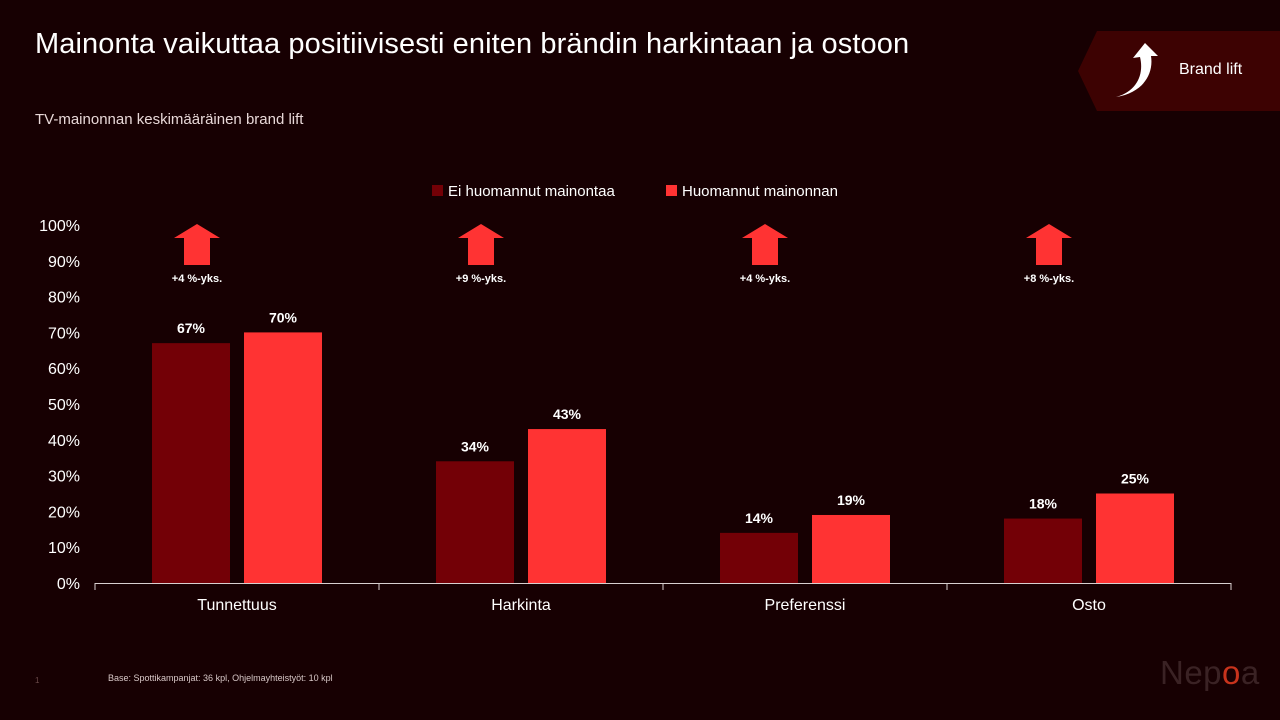 The image size is (1280, 720). I want to click on page-number: 1, so click(37, 680).